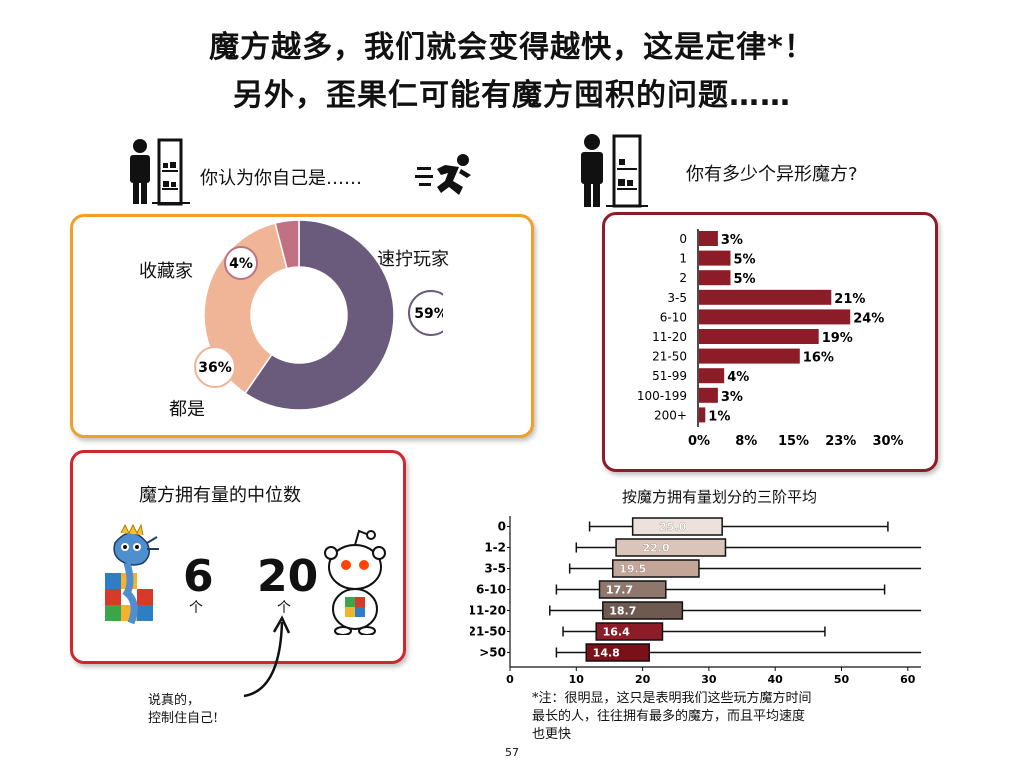  I want to click on donut-card: 收藏家 速拧玩家 都是 59% 36% 4%, so click(302, 326).